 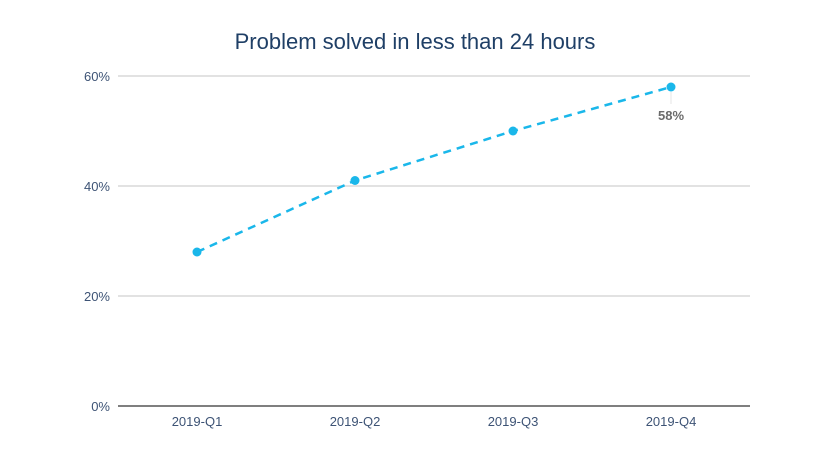 I want to click on x-tick-label: 2019-Q2, so click(x=355, y=421).